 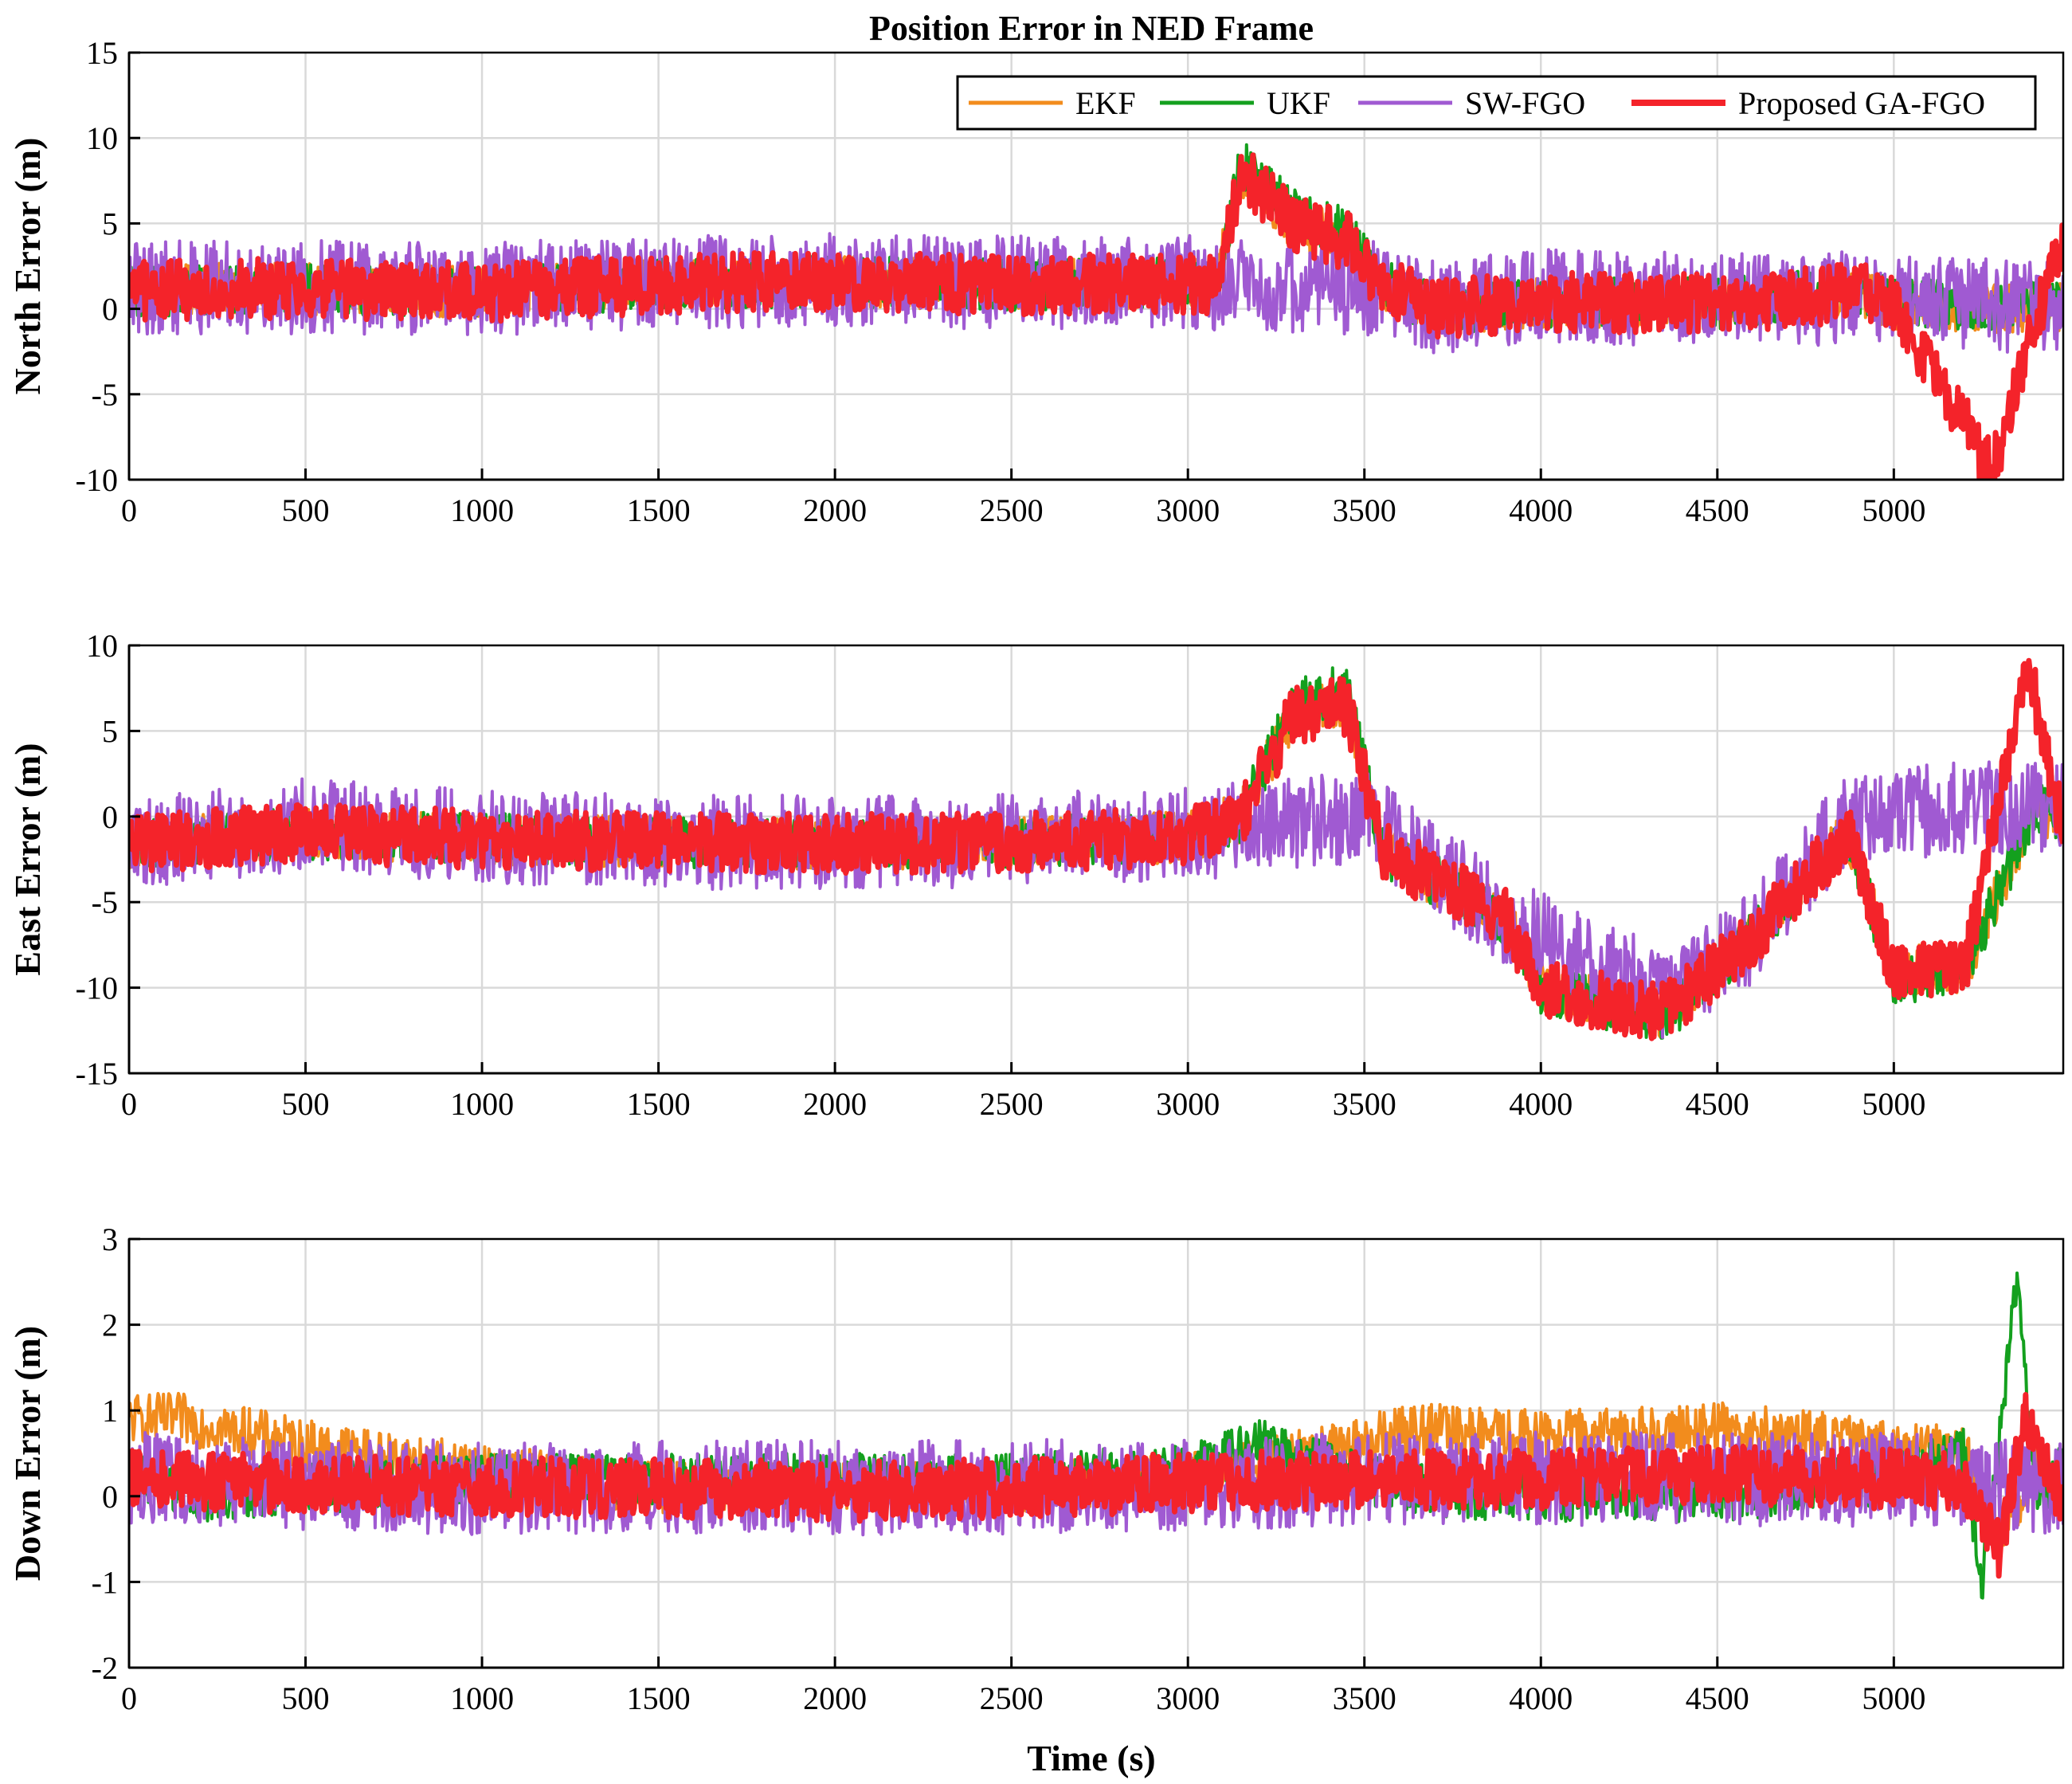 What do you see at coordinates (27, 859) in the screenshot?
I see `y-axis-label: East Error (m)` at bounding box center [27, 859].